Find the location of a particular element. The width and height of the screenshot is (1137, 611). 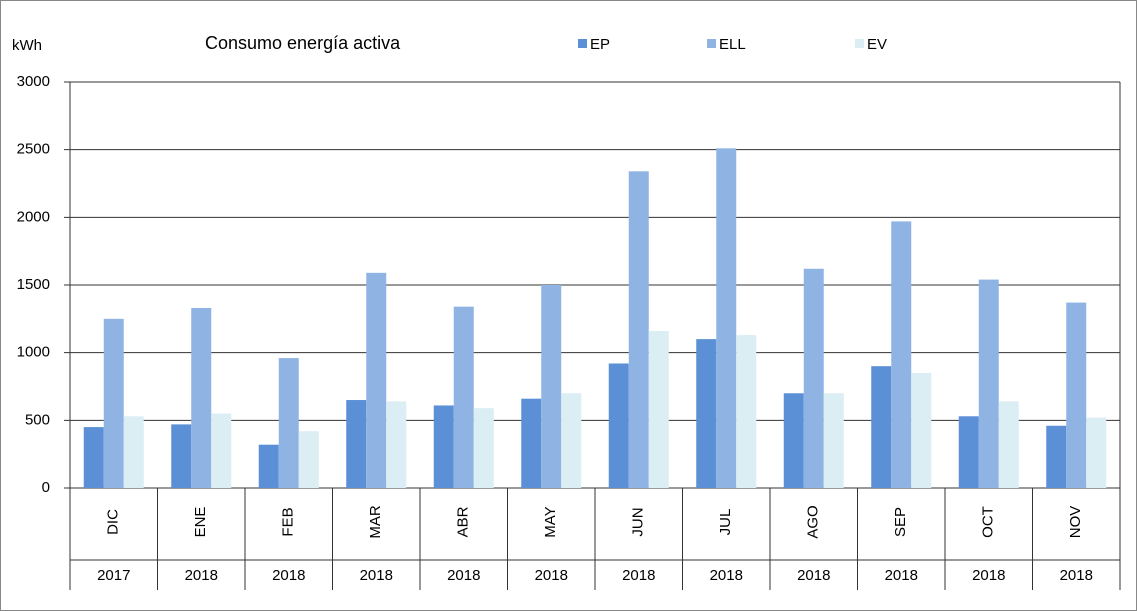

y-tick-label: 3000 is located at coordinates (33, 81).